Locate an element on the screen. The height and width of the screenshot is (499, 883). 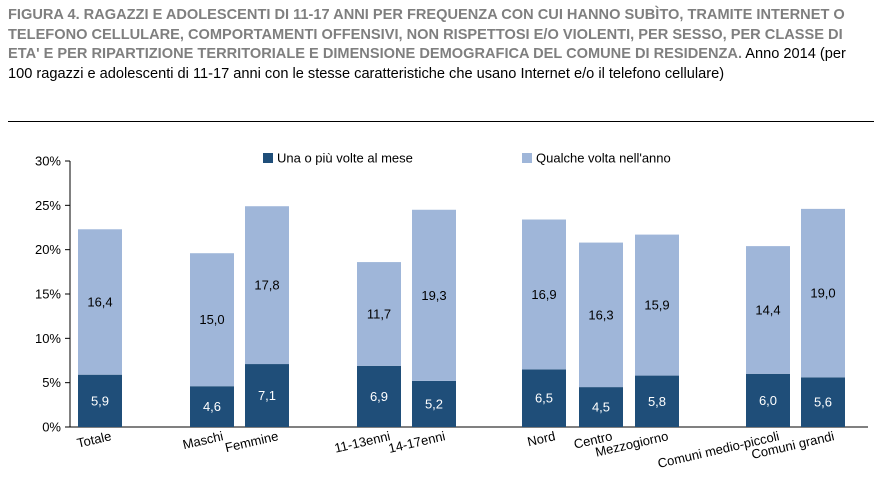
x-category-label: Nord is located at coordinates (541, 438).